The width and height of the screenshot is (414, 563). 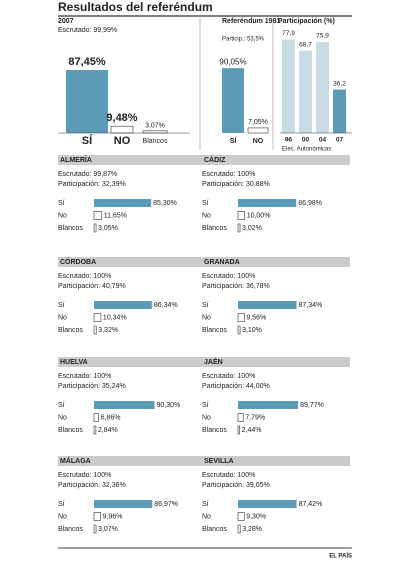 What do you see at coordinates (289, 140) in the screenshot?
I see `category-label: 96` at bounding box center [289, 140].